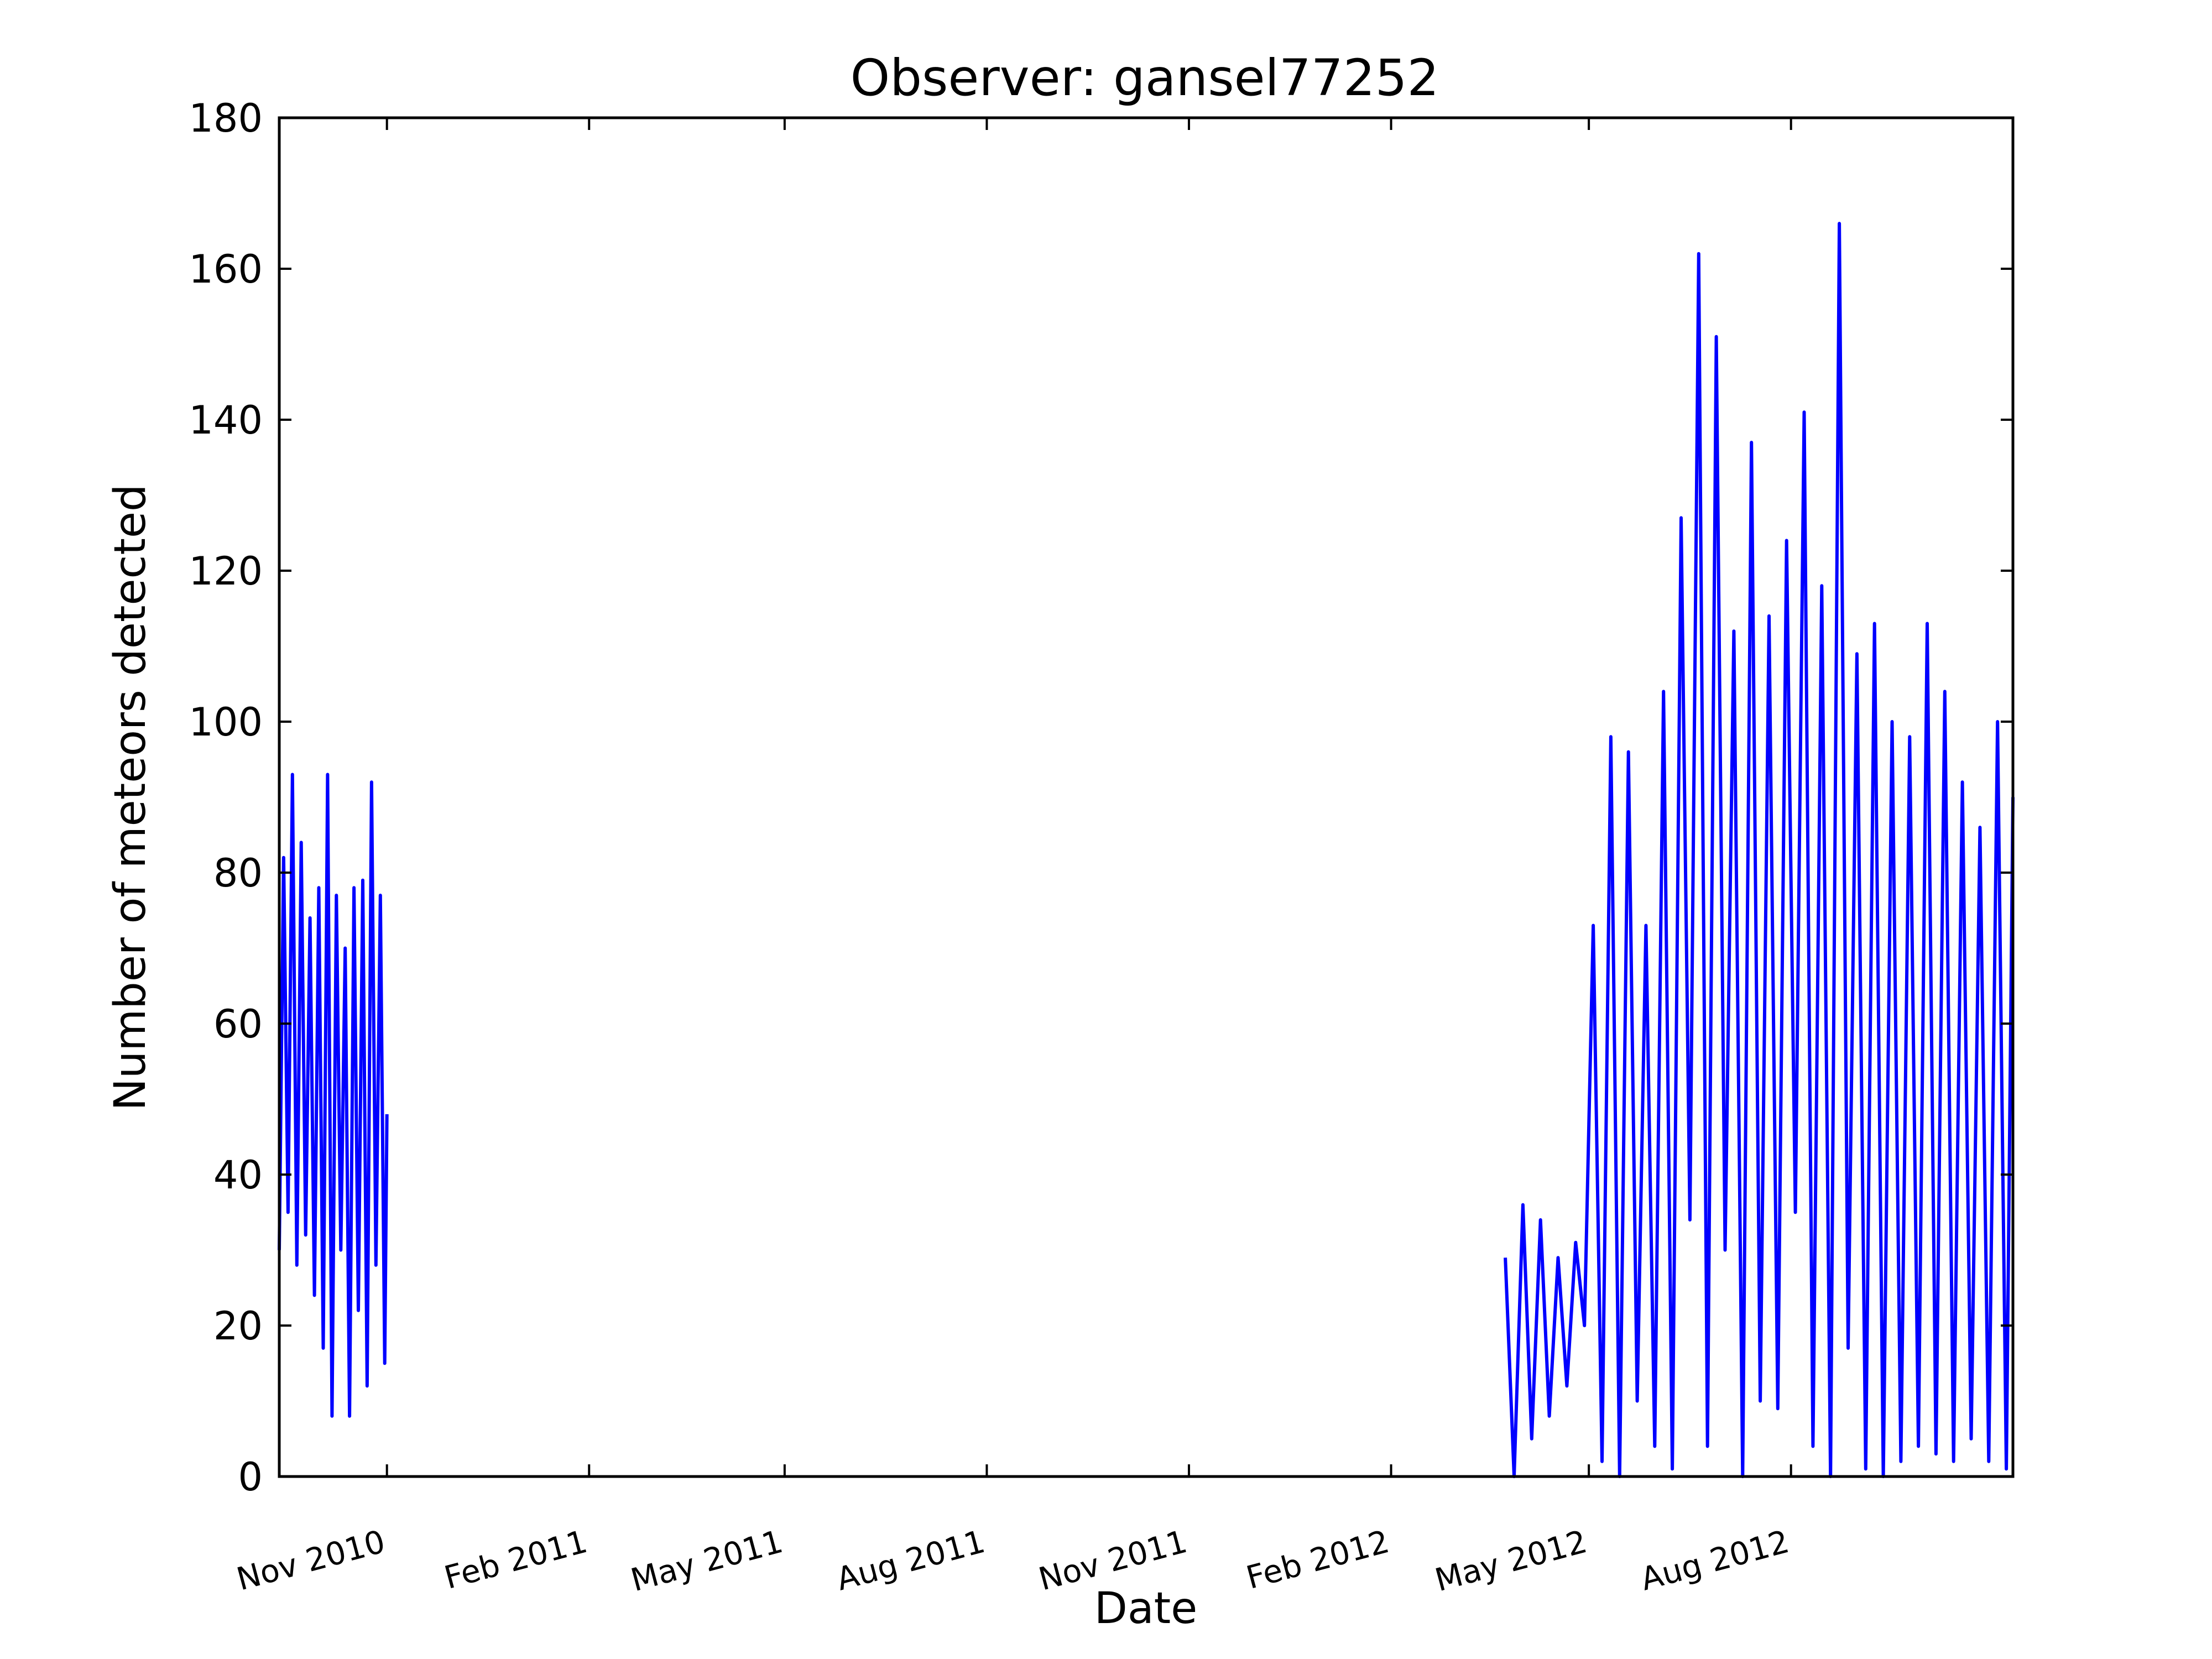 The image size is (2212, 1659). I want to click on y-tick-label: 80, so click(238, 874).